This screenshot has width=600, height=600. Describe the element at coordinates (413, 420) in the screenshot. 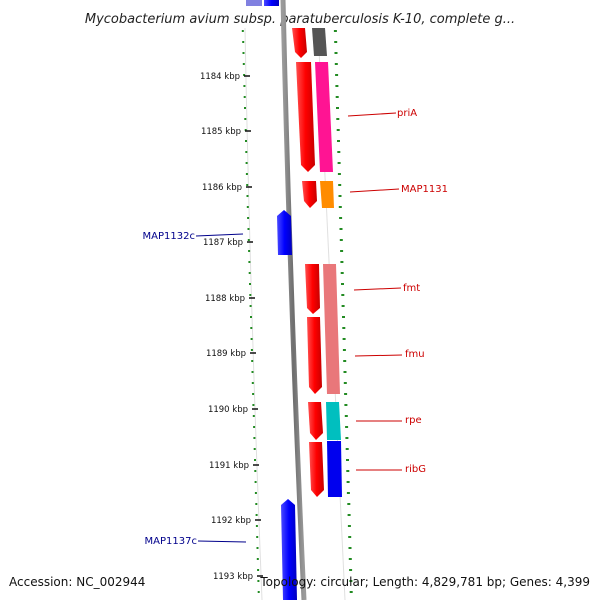

I see `gene-label-rpe: rpe` at that location.